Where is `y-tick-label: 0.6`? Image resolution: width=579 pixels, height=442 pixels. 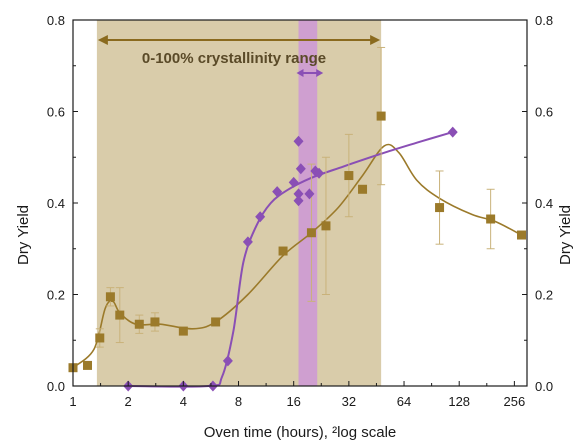 y-tick-label: 0.6 is located at coordinates (56, 112).